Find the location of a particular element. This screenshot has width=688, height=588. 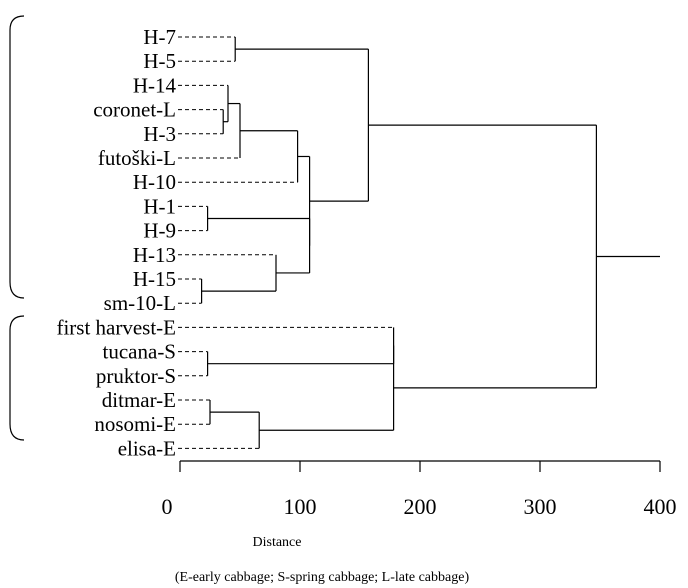

leaf-label-tucana-s: tucana-S is located at coordinates (139, 352).